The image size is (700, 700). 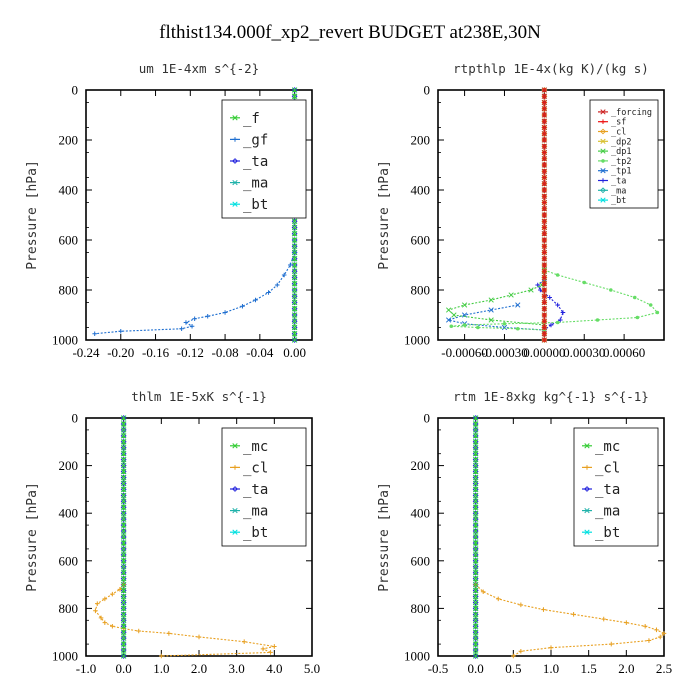 I want to click on panel-title: rtpthlp 1E-4x(kg K)/(kg s), so click(x=551, y=68).